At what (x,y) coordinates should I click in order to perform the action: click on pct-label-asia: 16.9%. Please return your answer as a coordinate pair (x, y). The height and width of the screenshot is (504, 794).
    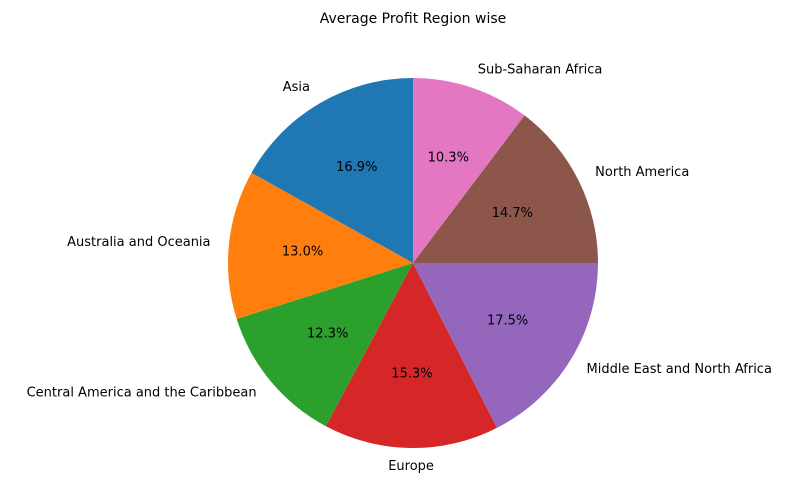
    Looking at the image, I should click on (356, 167).